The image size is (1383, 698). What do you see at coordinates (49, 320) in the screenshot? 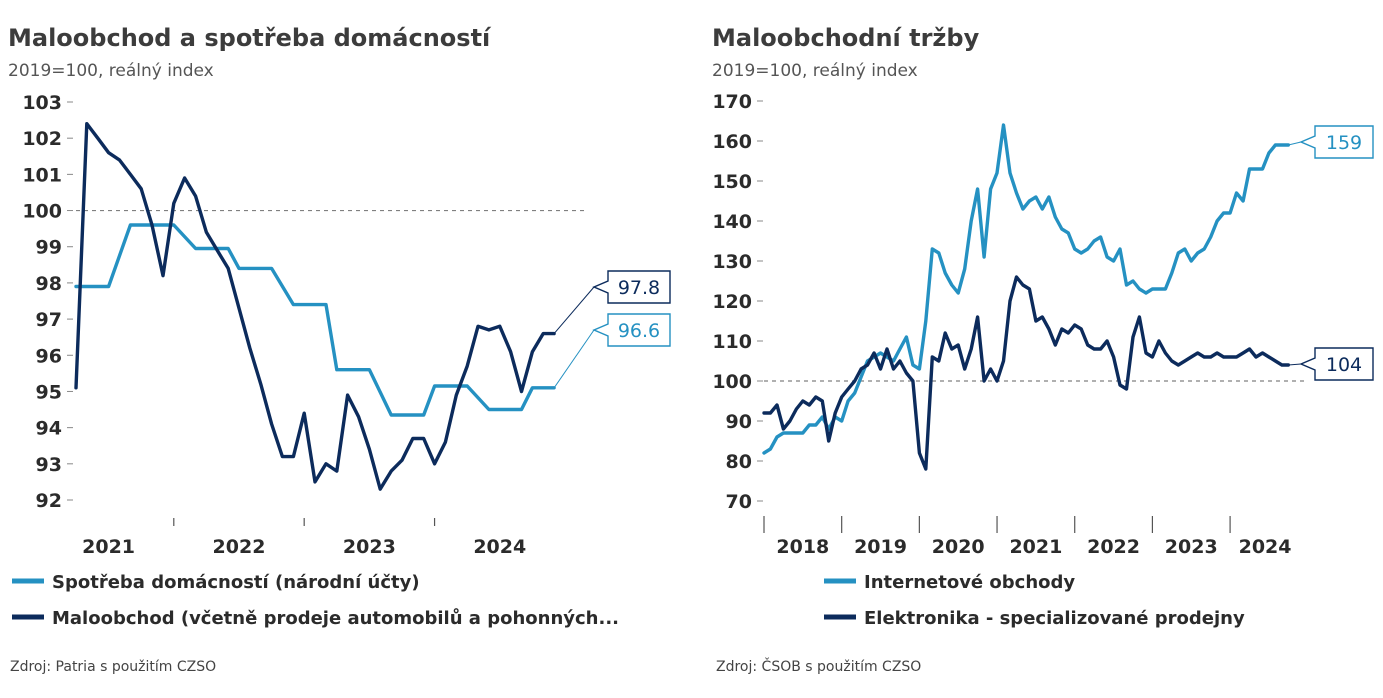
I see `y-tick-label: 97` at bounding box center [49, 320].